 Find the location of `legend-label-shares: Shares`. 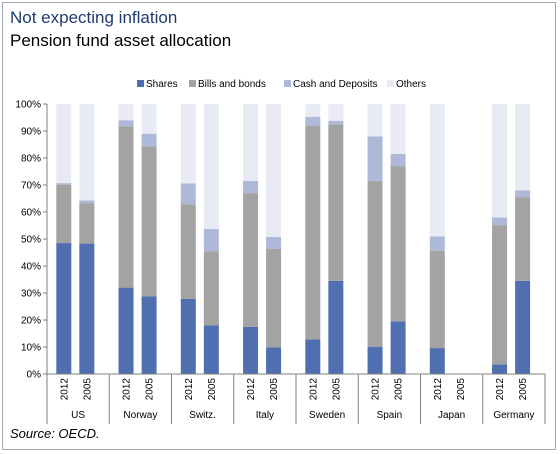

legend-label-shares: Shares is located at coordinates (162, 84).